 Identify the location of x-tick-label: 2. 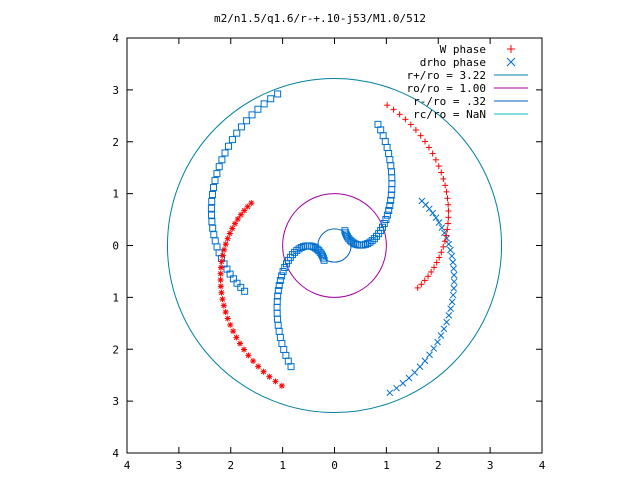
(438, 465).